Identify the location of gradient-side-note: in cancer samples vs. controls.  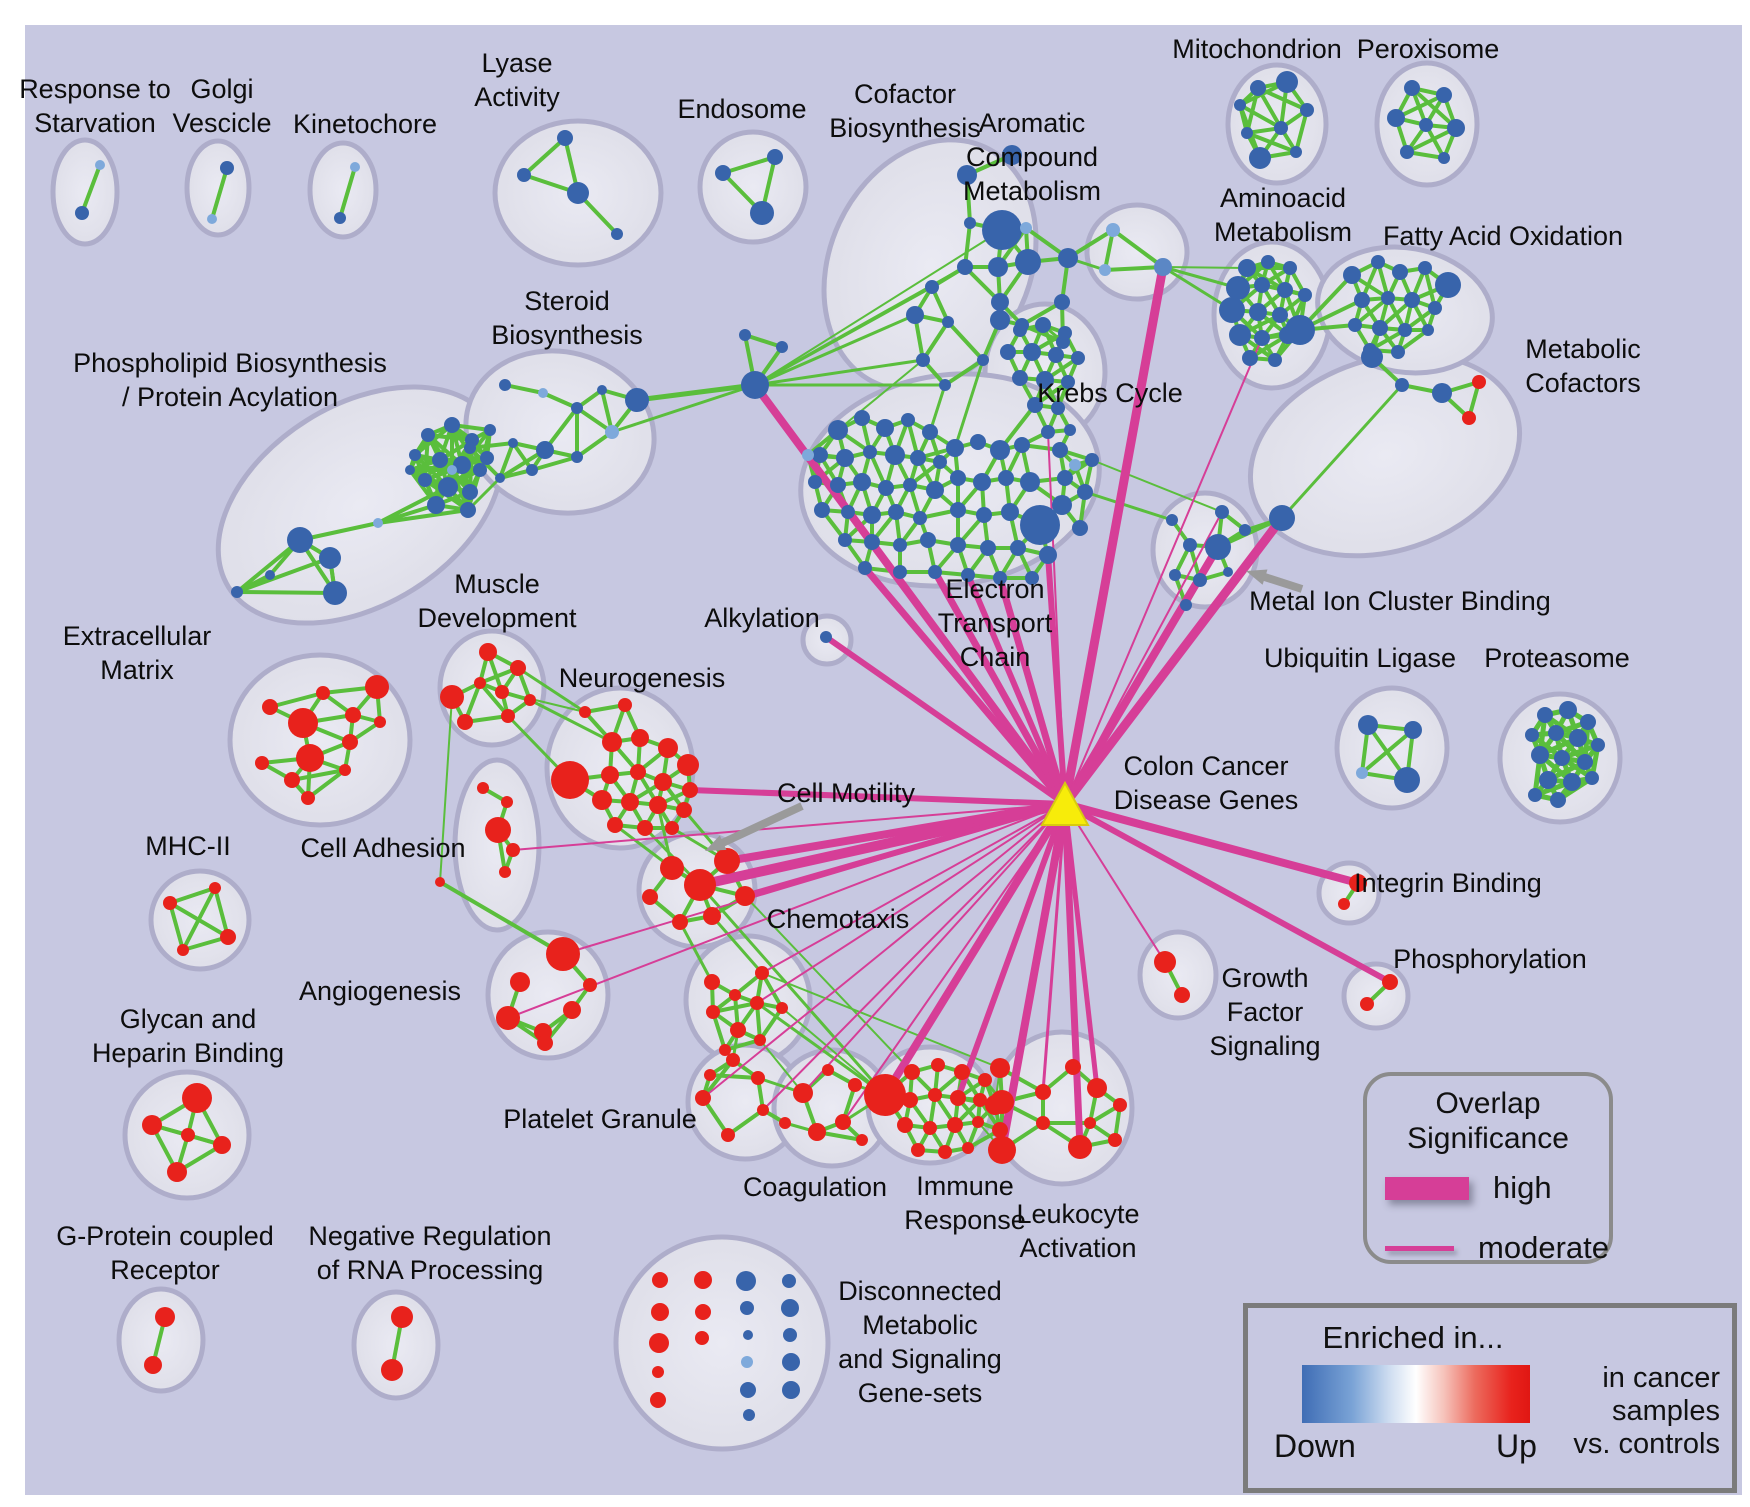
(1646, 1411).